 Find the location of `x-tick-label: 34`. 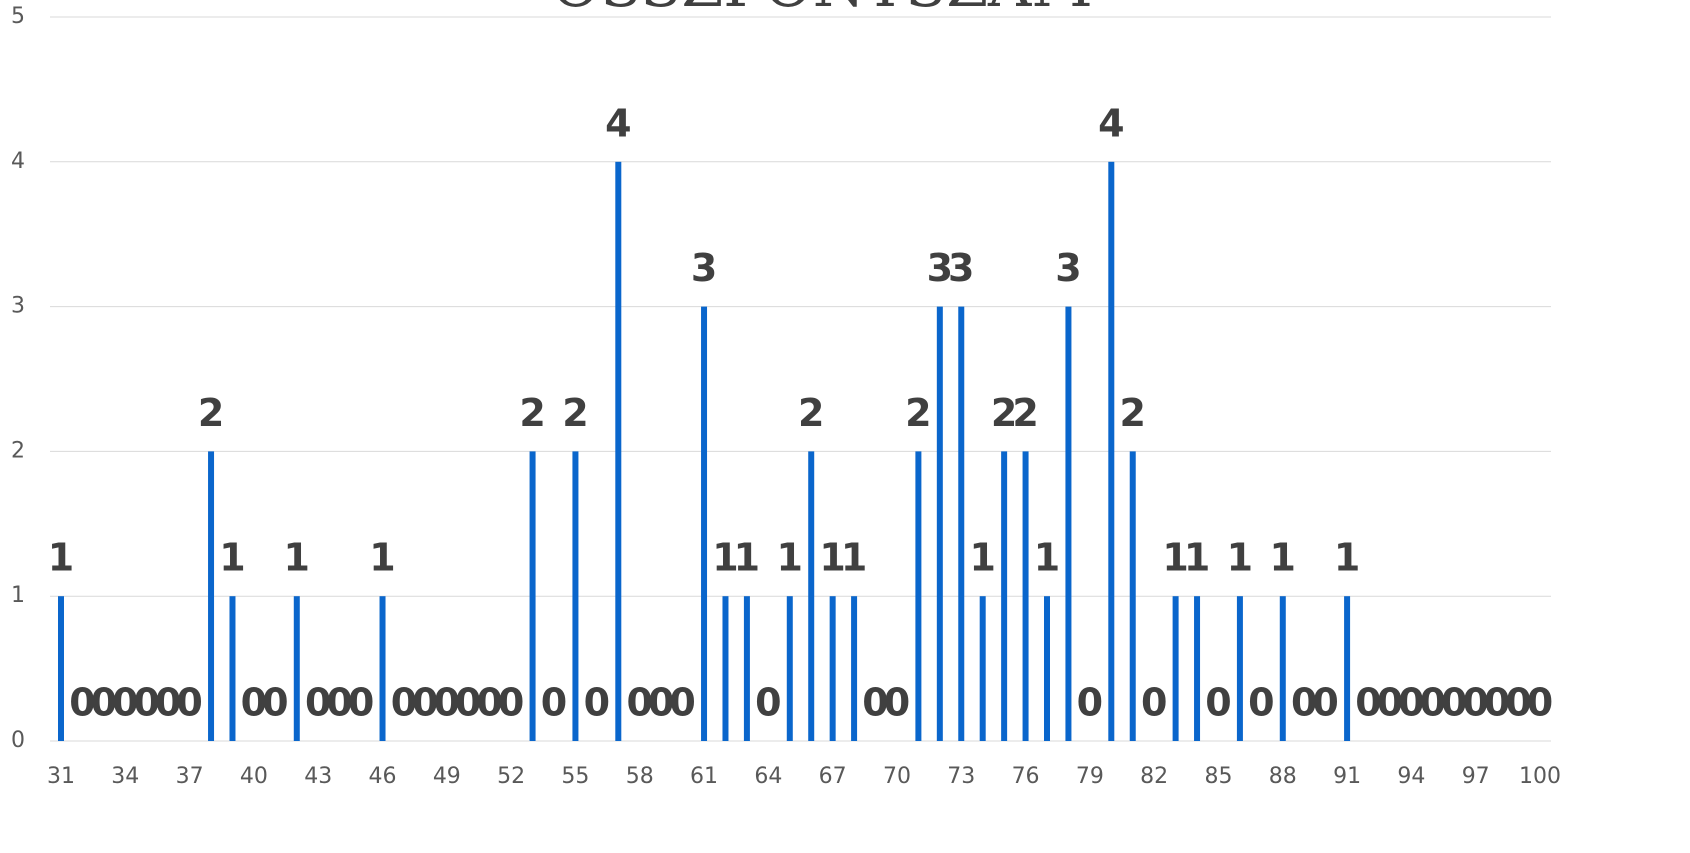

x-tick-label: 34 is located at coordinates (125, 776).